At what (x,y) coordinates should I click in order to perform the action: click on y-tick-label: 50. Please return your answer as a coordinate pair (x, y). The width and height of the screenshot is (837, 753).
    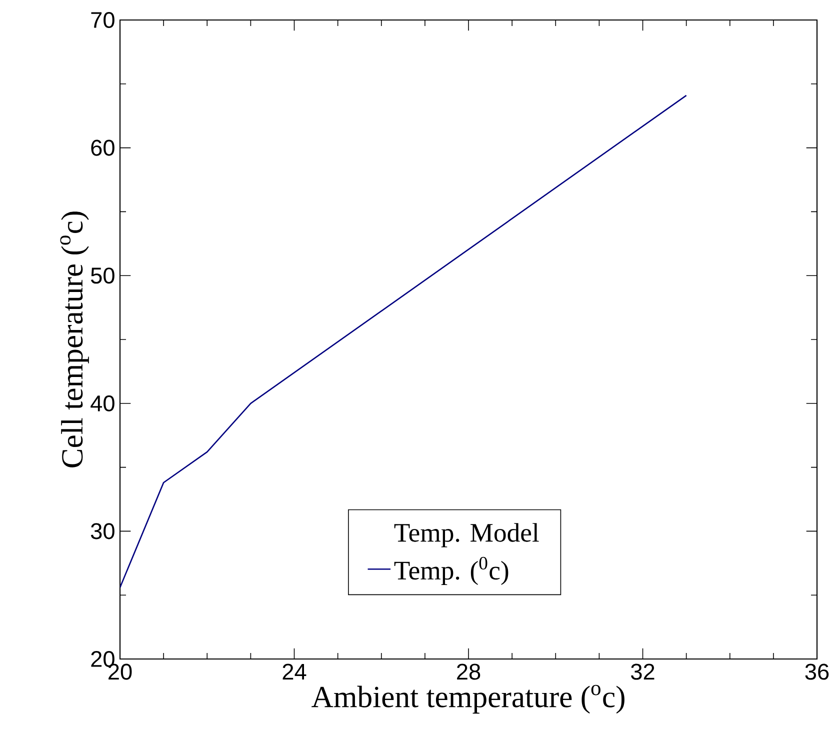
    Looking at the image, I should click on (102, 276).